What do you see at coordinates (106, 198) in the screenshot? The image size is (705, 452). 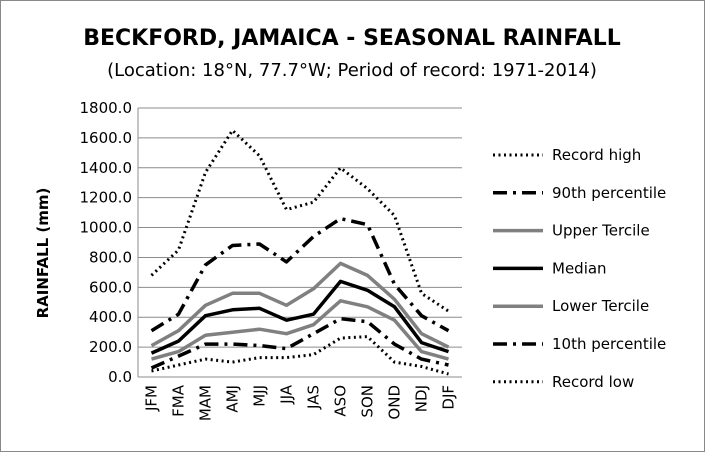 I see `y-tick-label: 1200.0` at bounding box center [106, 198].